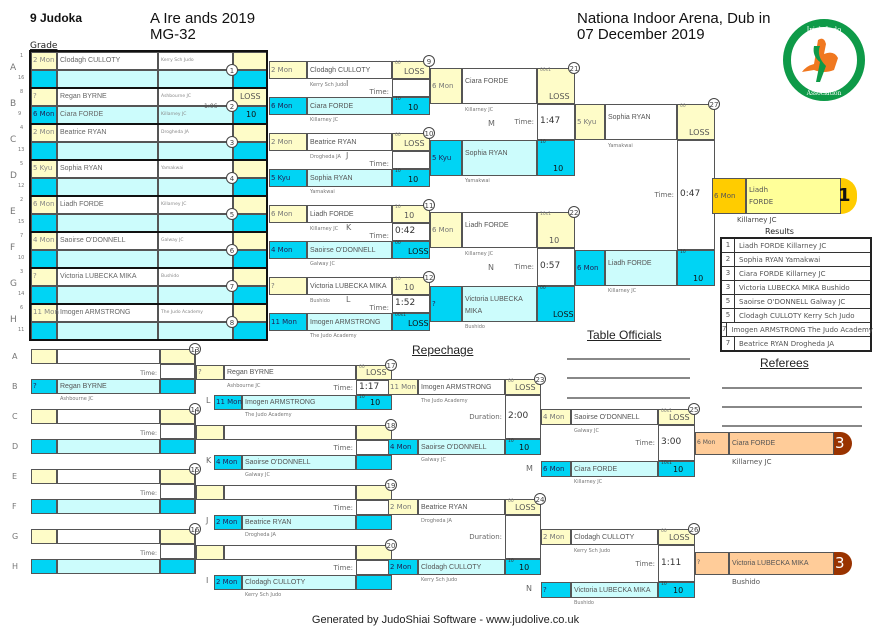 The width and height of the screenshot is (891, 630). What do you see at coordinates (550, 266) in the screenshot?
I see `match-time: 0:57` at bounding box center [550, 266].